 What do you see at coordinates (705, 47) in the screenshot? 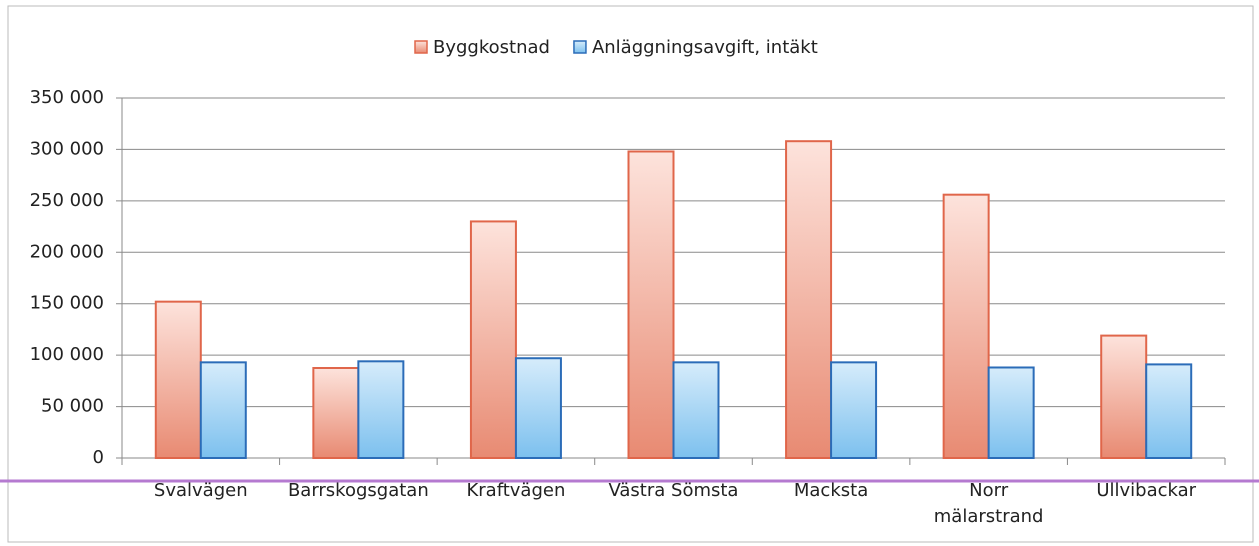
I see `legend-label: Anläggningsavgift, intäkt` at bounding box center [705, 47].